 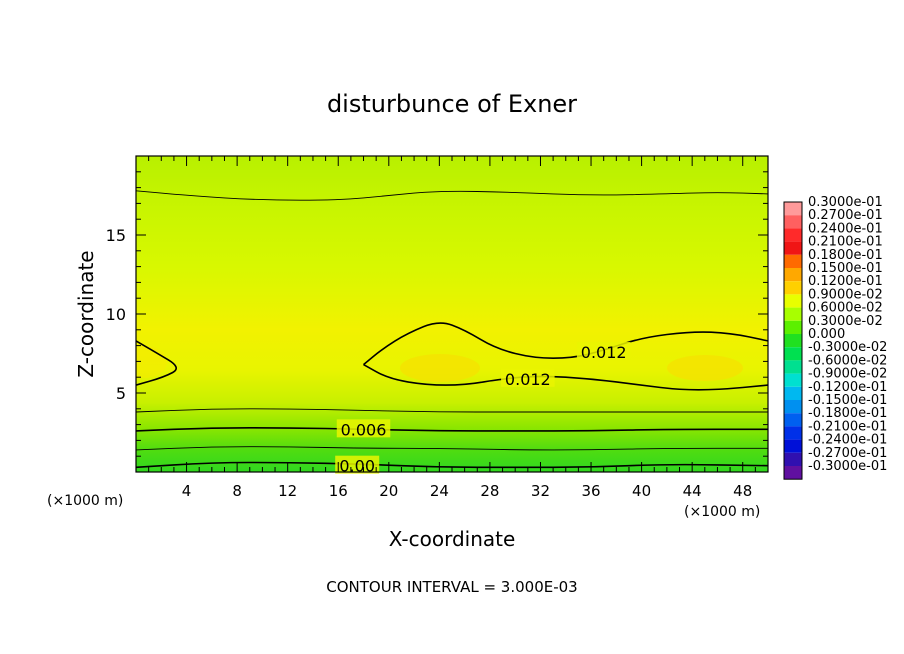 I want to click on x-tick-label: 32, so click(x=540, y=491).